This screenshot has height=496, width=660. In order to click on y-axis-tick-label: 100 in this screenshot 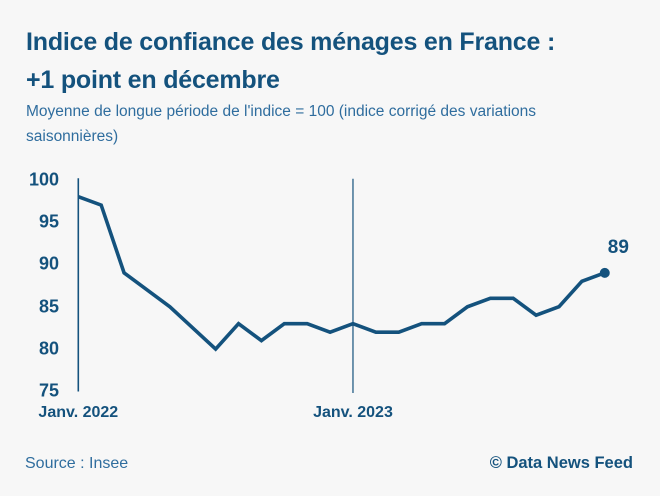, I will do `click(43, 179)`.